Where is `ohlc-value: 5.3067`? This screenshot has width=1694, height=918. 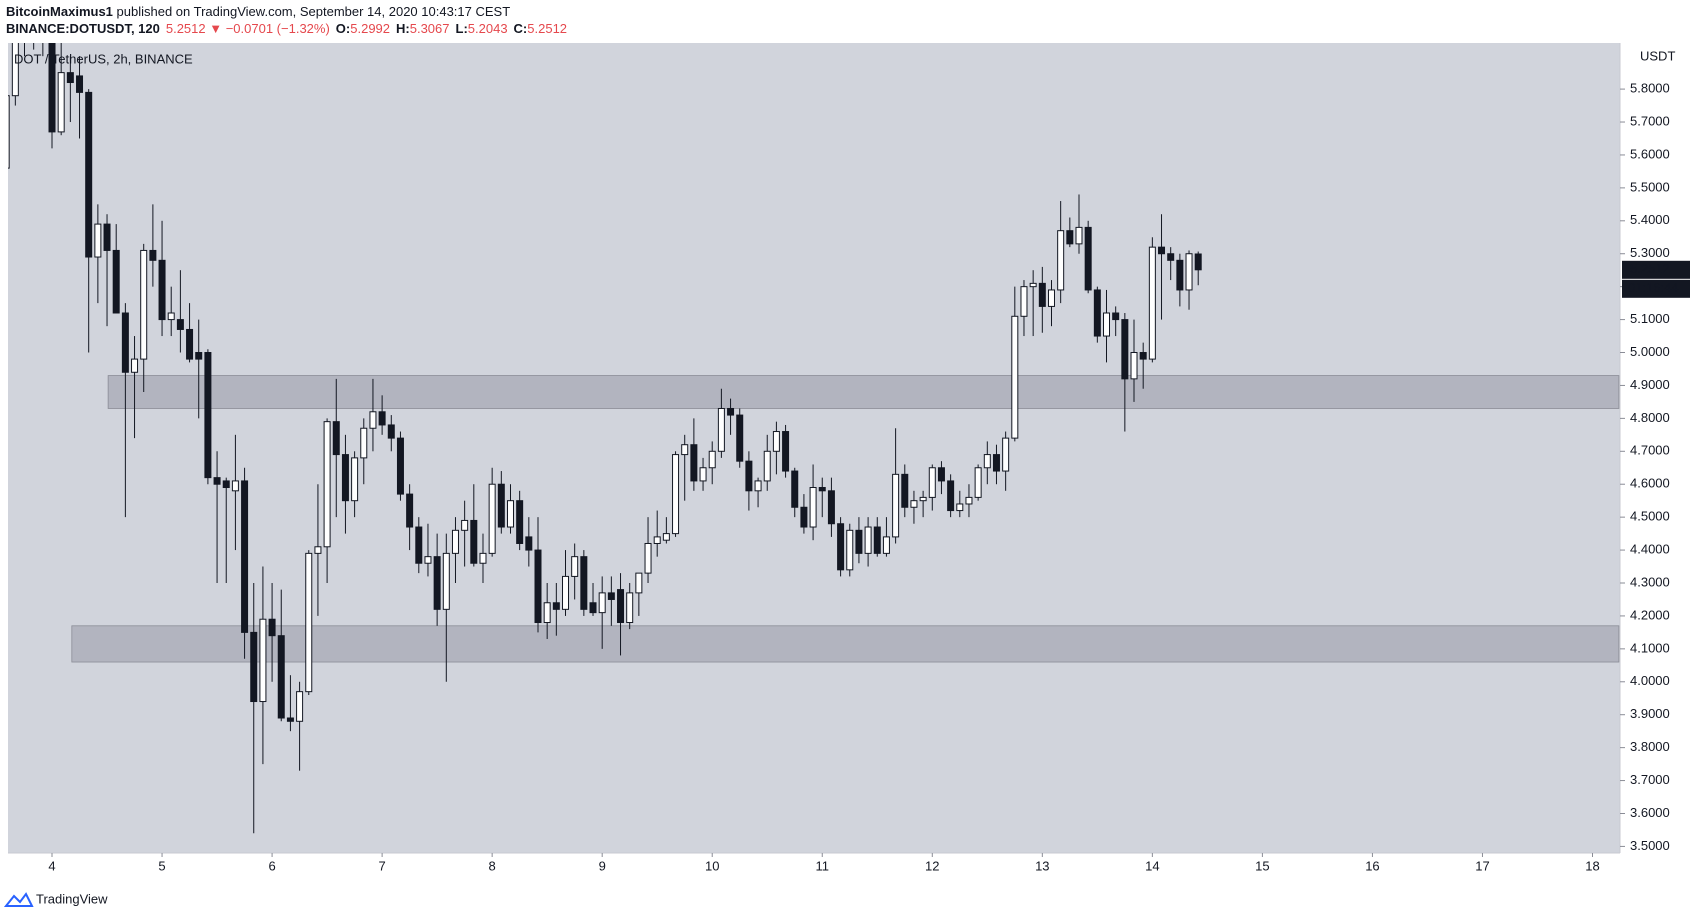 ohlc-value: 5.3067 is located at coordinates (430, 28).